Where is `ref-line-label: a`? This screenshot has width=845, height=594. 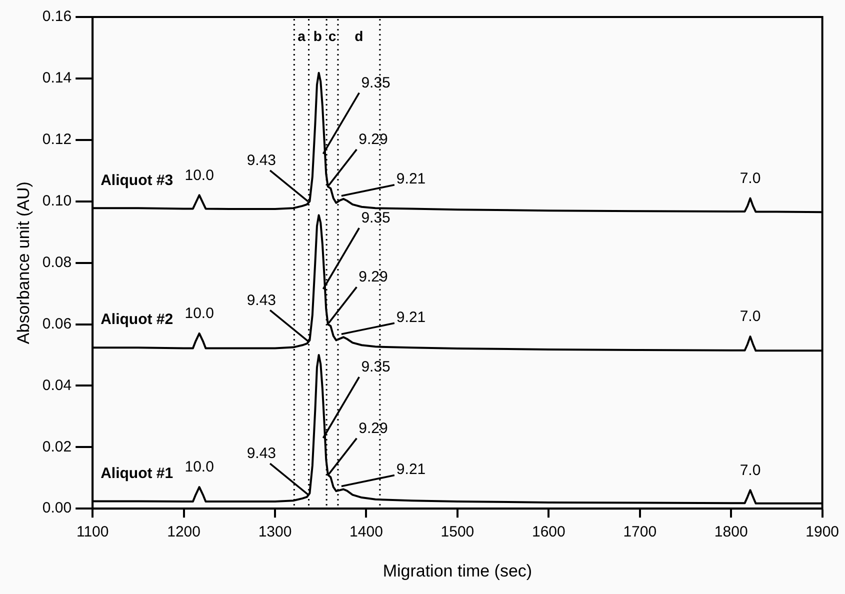
ref-line-label: a is located at coordinates (302, 36).